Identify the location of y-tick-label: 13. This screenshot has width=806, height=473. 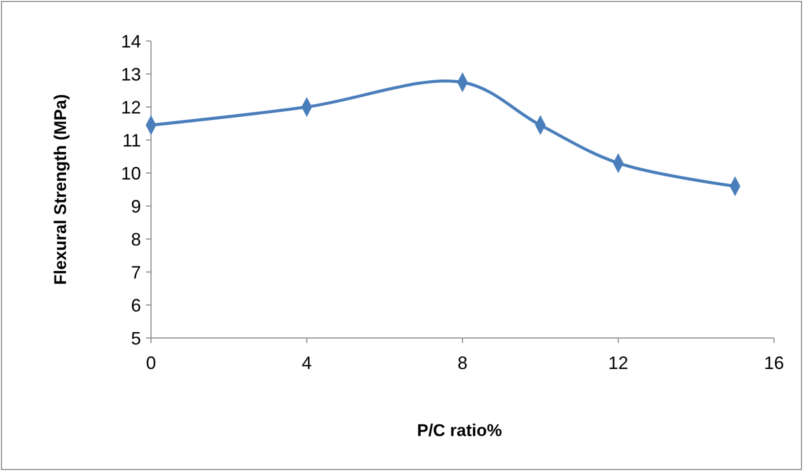
(130, 74).